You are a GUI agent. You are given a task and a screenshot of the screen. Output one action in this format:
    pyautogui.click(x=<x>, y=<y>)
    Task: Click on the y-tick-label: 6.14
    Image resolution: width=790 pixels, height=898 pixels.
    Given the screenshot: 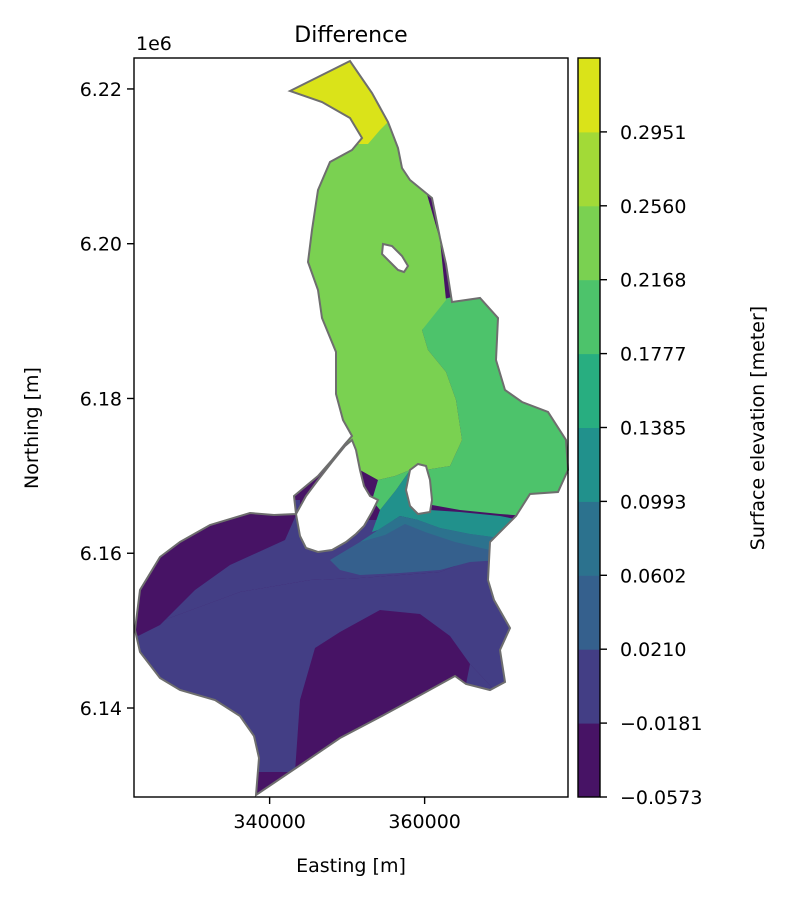 What is the action you would take?
    pyautogui.click(x=101, y=709)
    